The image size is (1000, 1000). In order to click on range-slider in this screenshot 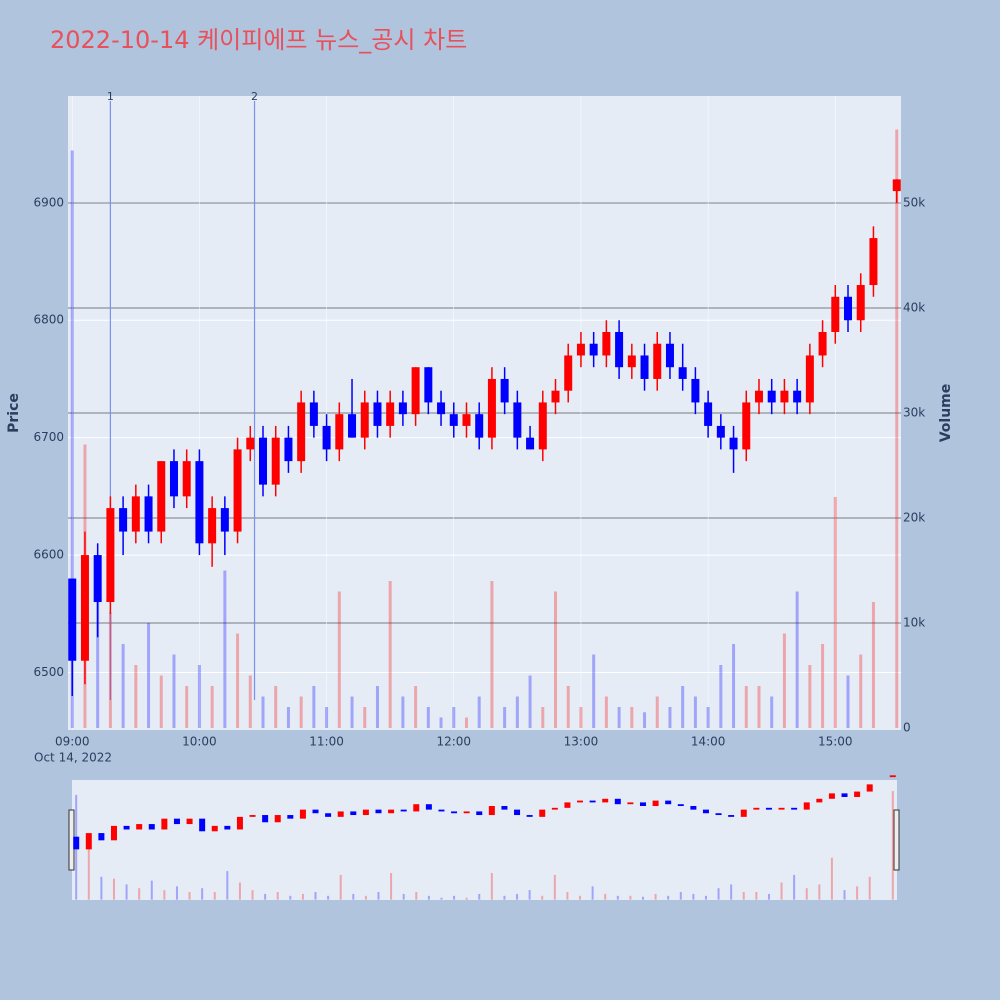, I will do `click(484, 840)`.